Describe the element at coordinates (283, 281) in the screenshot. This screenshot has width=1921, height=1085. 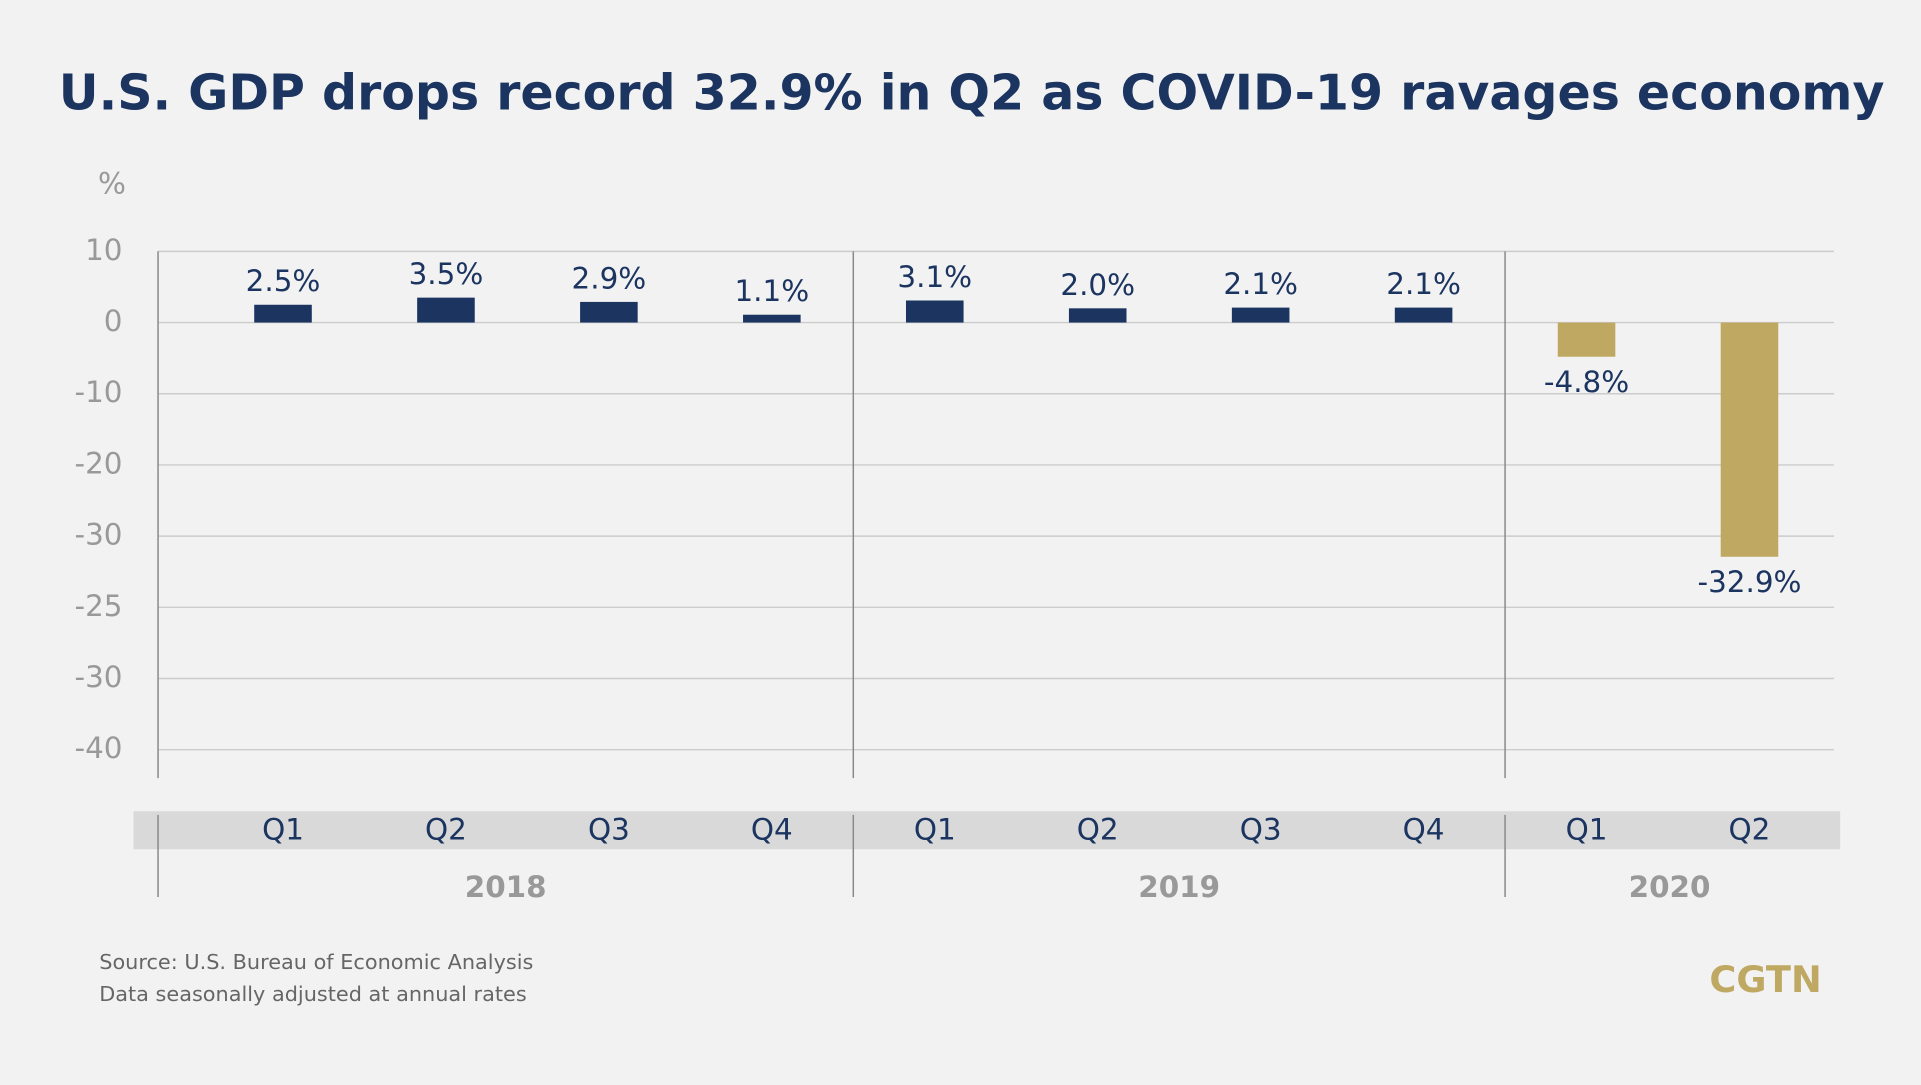
I see `value-label: 2.5%` at that location.